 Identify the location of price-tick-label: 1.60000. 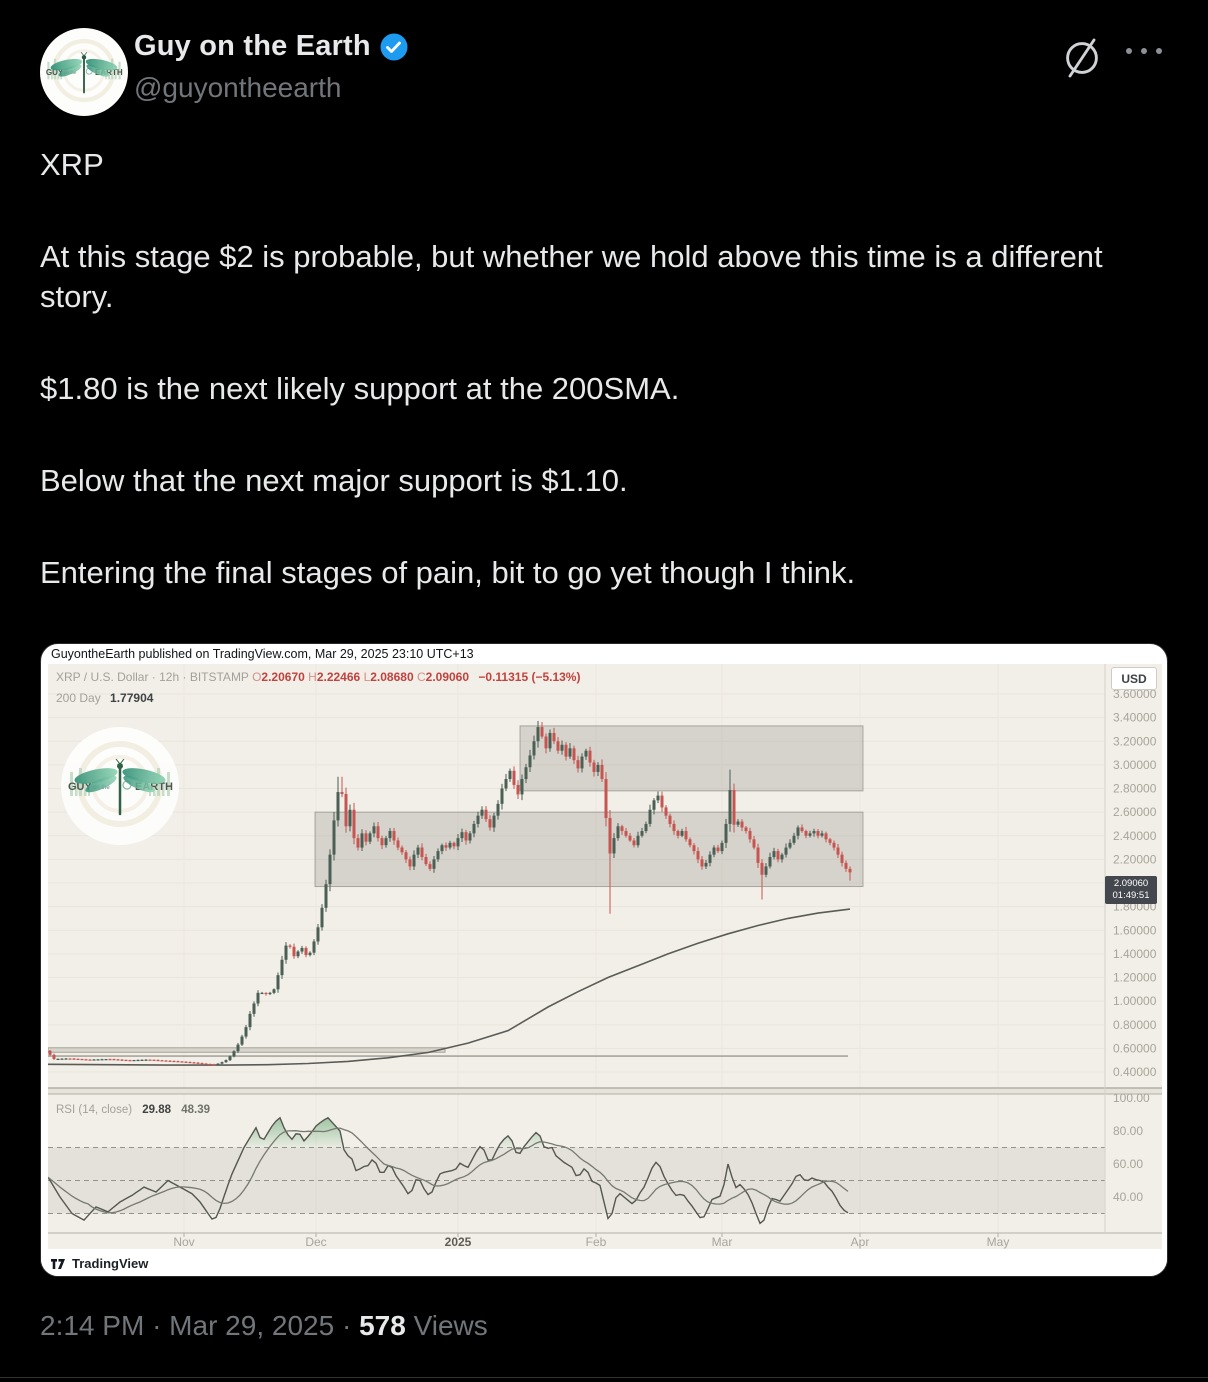
(1135, 930).